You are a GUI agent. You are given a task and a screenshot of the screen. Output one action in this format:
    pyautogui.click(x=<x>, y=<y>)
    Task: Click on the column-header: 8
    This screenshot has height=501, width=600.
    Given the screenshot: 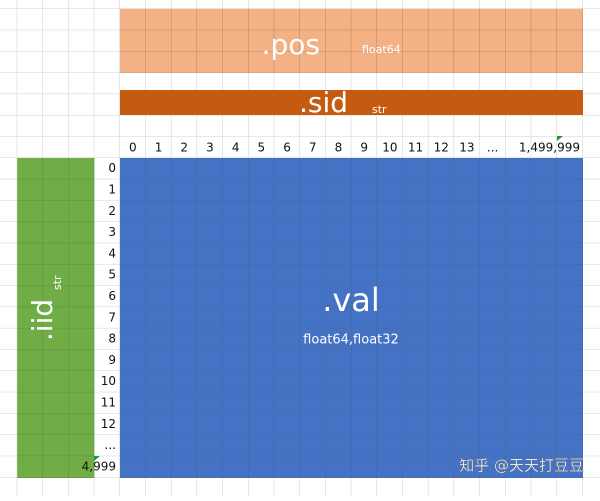 What is the action you would take?
    pyautogui.click(x=339, y=148)
    